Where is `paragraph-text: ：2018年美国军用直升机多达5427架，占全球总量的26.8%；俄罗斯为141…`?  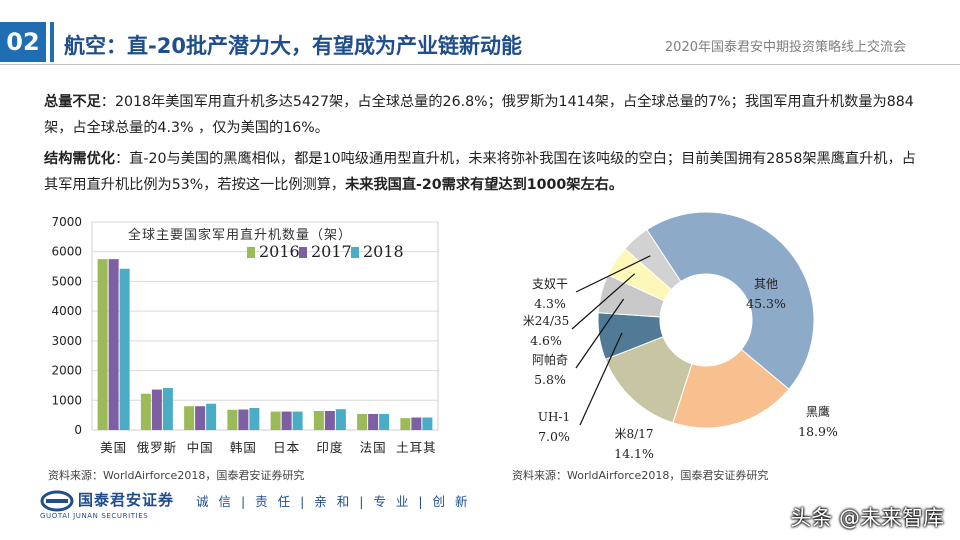
paragraph-text: ：2018年美国军用直升机多达5427架，占全球总量的26.8%；俄罗斯为141… is located at coordinates (479, 115).